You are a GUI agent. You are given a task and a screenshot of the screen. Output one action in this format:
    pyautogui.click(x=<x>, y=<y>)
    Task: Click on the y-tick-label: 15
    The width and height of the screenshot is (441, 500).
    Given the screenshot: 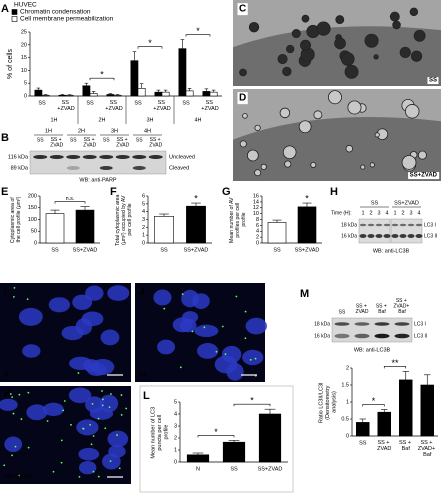 What is the action you would take?
    pyautogui.click(x=24, y=58)
    